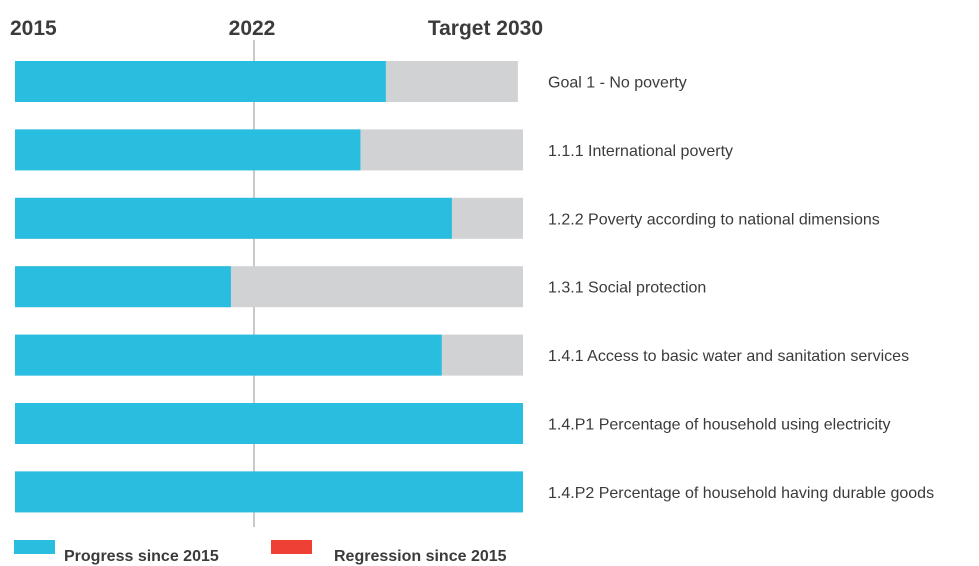 This screenshot has height=566, width=979. I want to click on category-label: 1.3.1 Social protection, so click(627, 288).